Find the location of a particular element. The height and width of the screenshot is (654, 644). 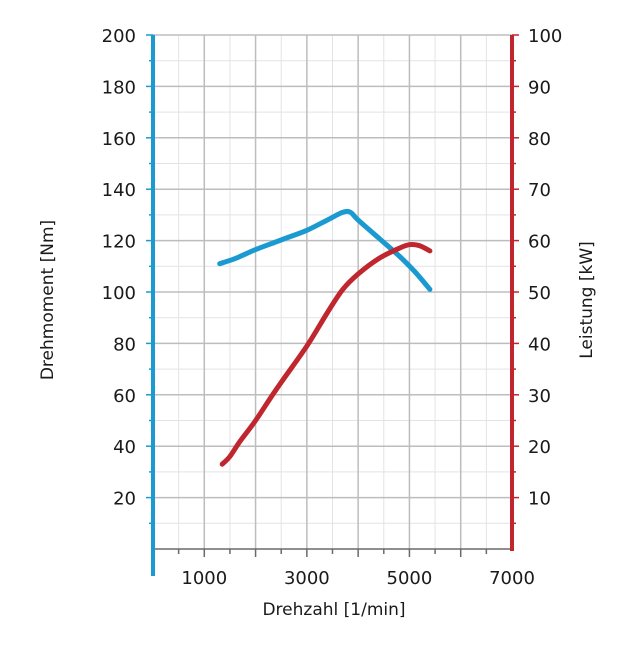

power-curve is located at coordinates (326, 354).